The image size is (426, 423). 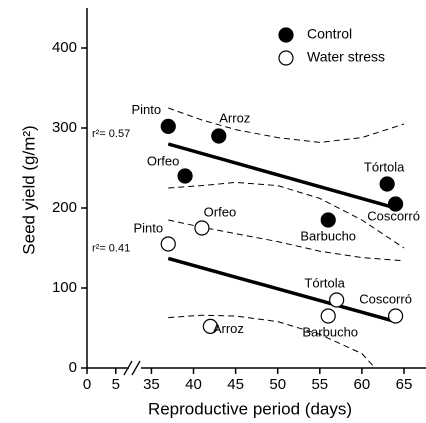 I want to click on y-tick-label: 300, so click(x=64, y=127).